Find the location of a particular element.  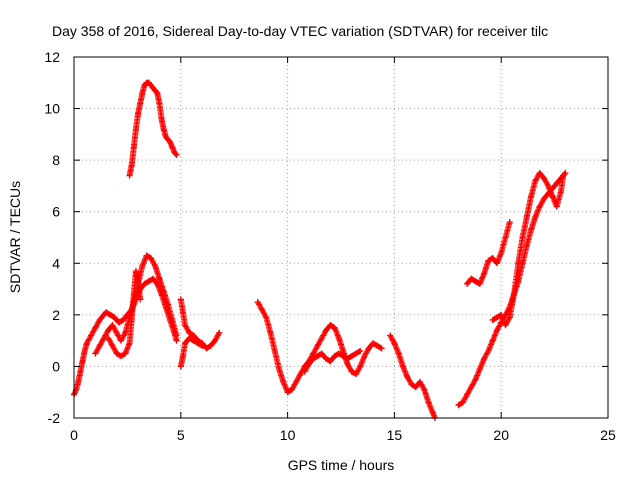

y-tick-label: 6 is located at coordinates (56, 212).